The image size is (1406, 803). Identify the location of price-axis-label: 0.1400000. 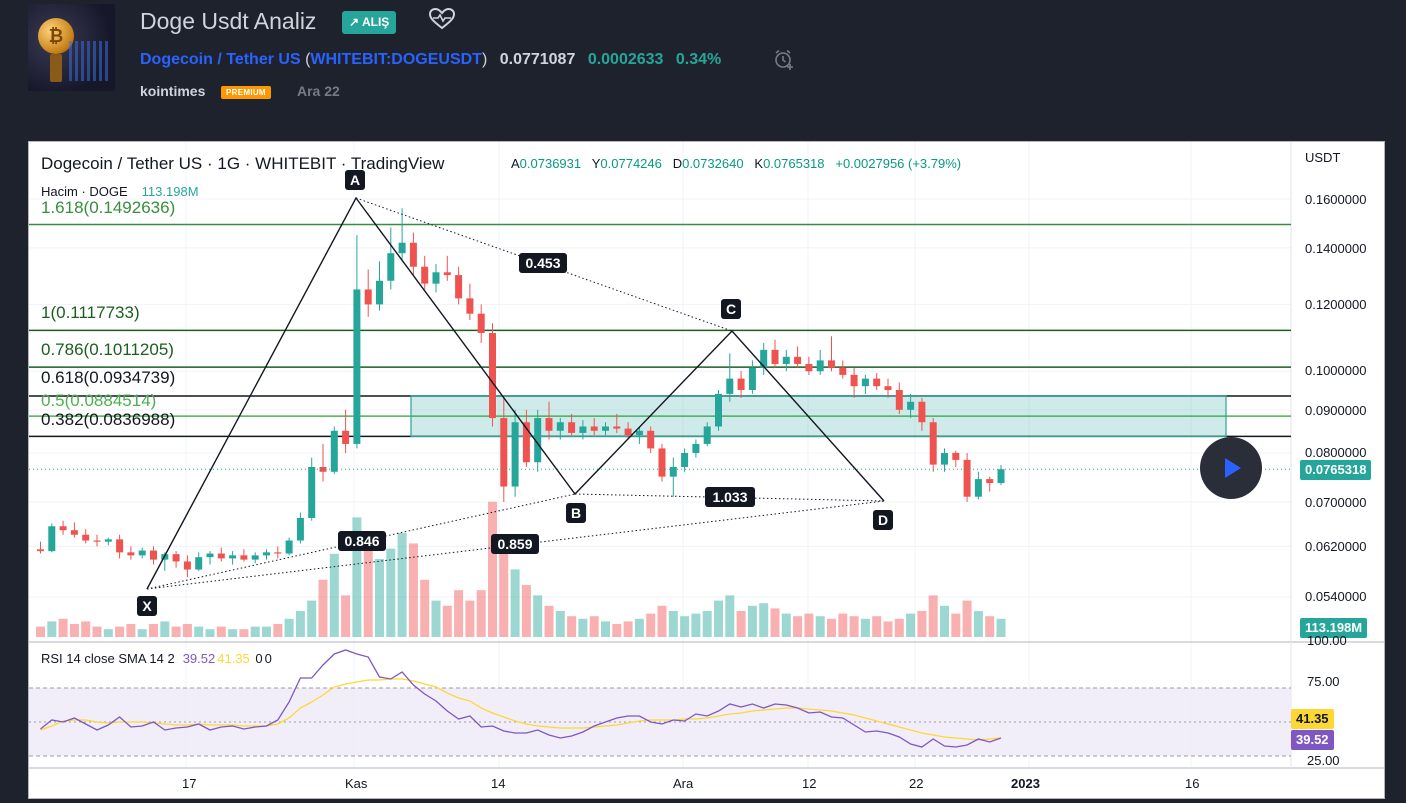
(1336, 248).